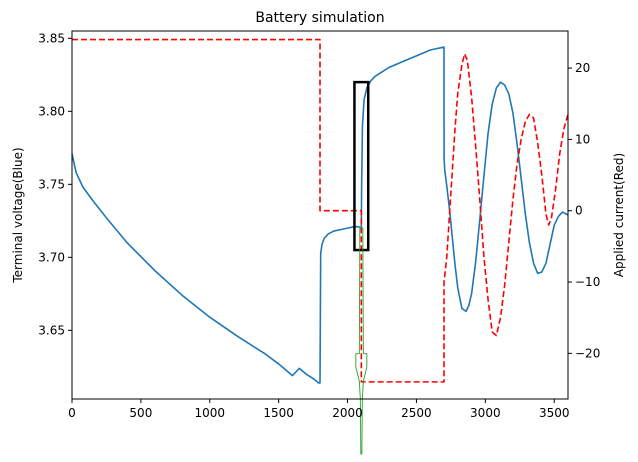 This screenshot has height=462, width=638. I want to click on x-tick-label: 2000, so click(347, 413).